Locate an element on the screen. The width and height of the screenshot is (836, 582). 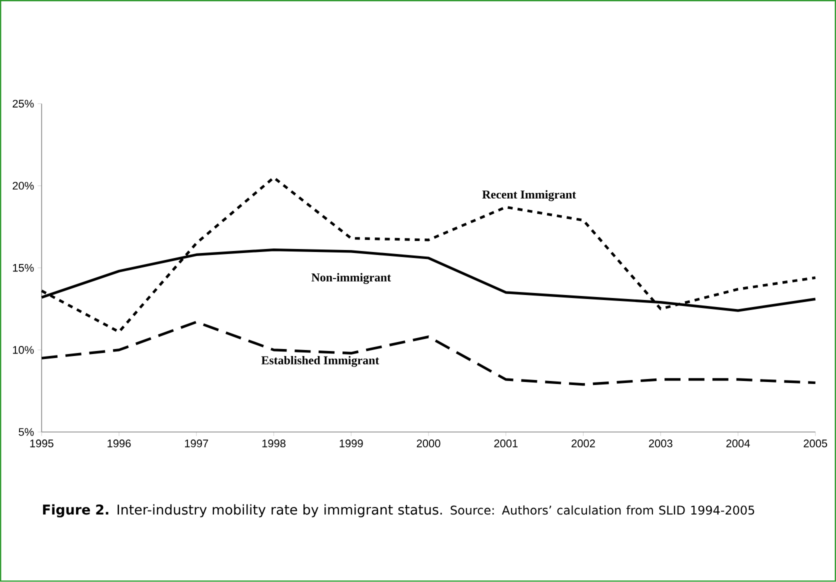
x-tick-label: 2005 is located at coordinates (816, 444).